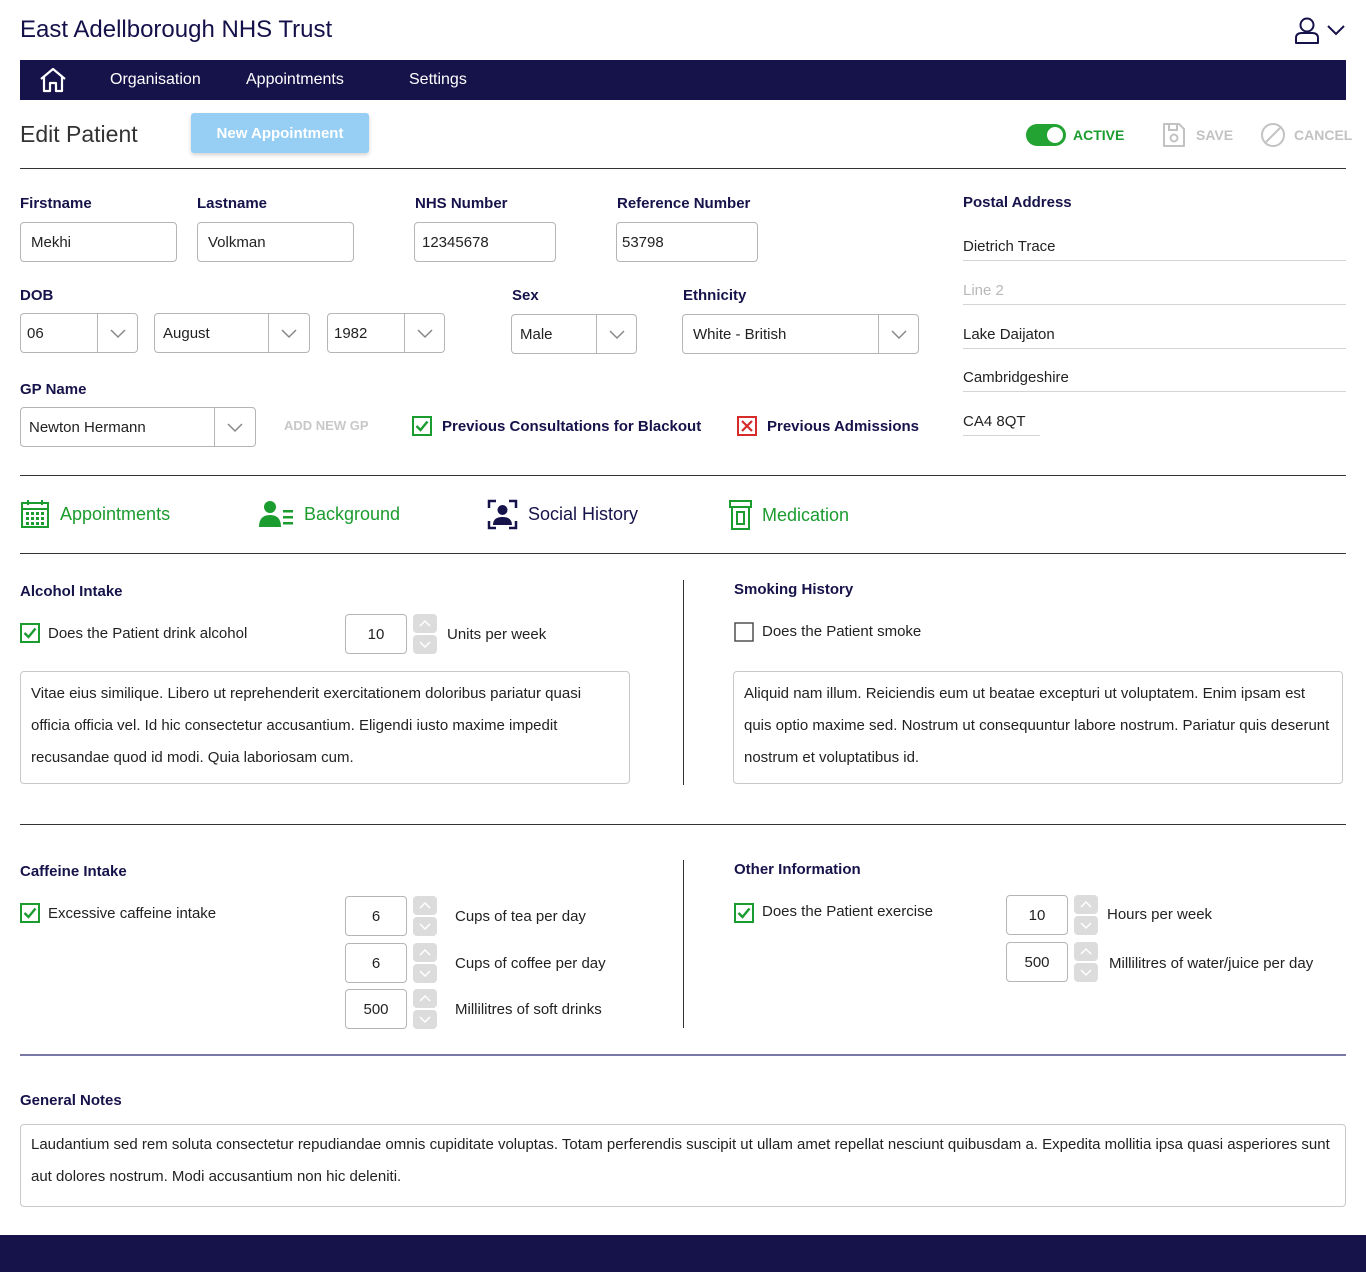  What do you see at coordinates (843, 426) in the screenshot?
I see `prev-admissions-label: Previous Admissions` at bounding box center [843, 426].